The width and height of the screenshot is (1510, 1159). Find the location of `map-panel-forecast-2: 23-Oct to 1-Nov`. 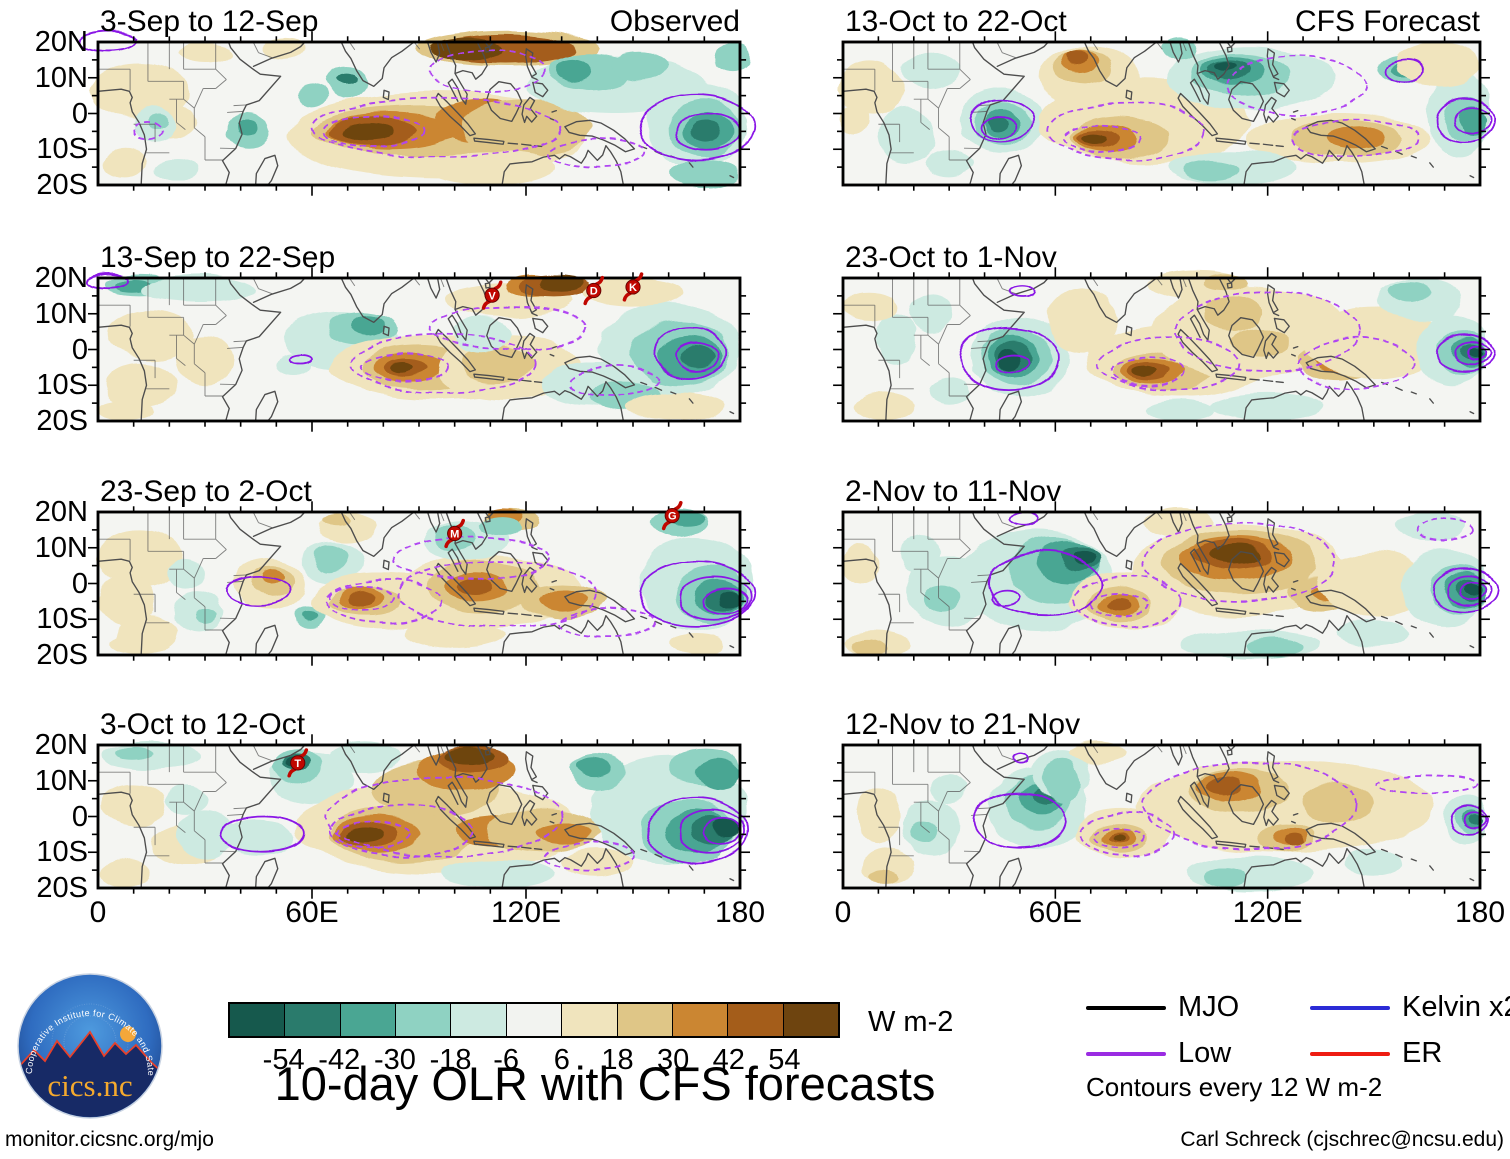

map-panel-forecast-2: 23-Oct to 1-Nov is located at coordinates (1164, 336).